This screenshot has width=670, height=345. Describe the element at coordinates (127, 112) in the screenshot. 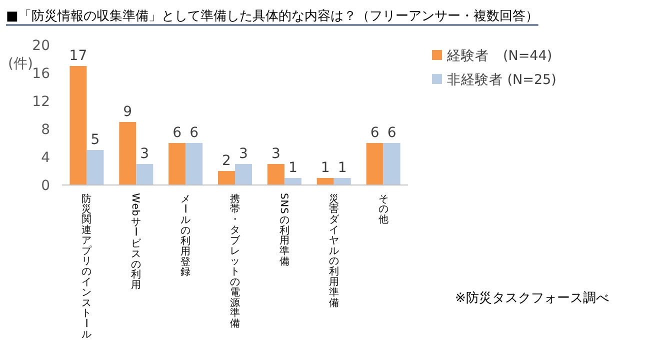

I see `data-label: 9` at that location.